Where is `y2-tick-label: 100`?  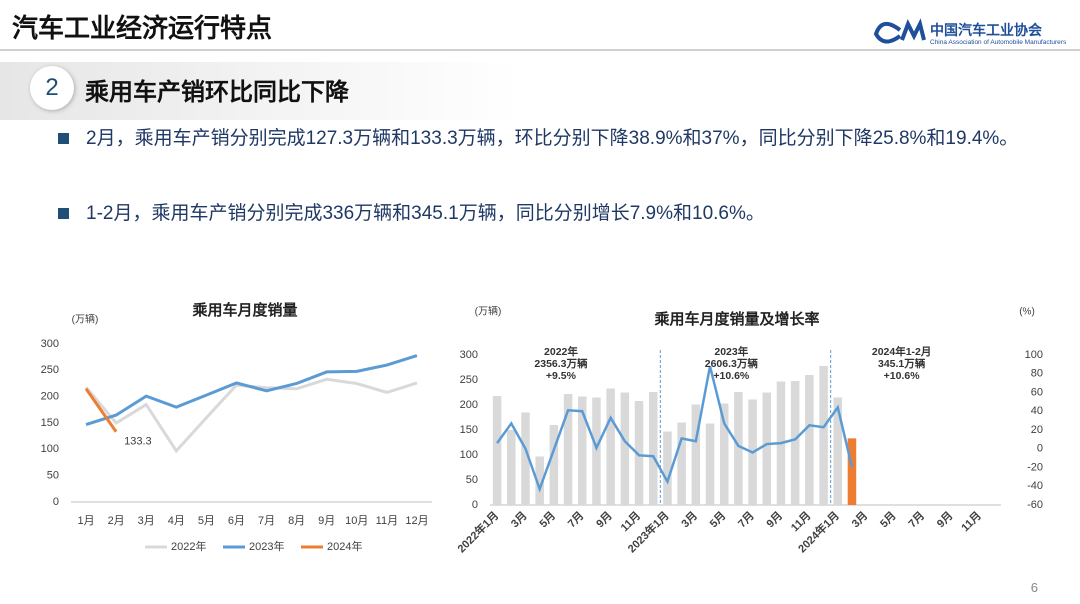 y2-tick-label: 100 is located at coordinates (1034, 355).